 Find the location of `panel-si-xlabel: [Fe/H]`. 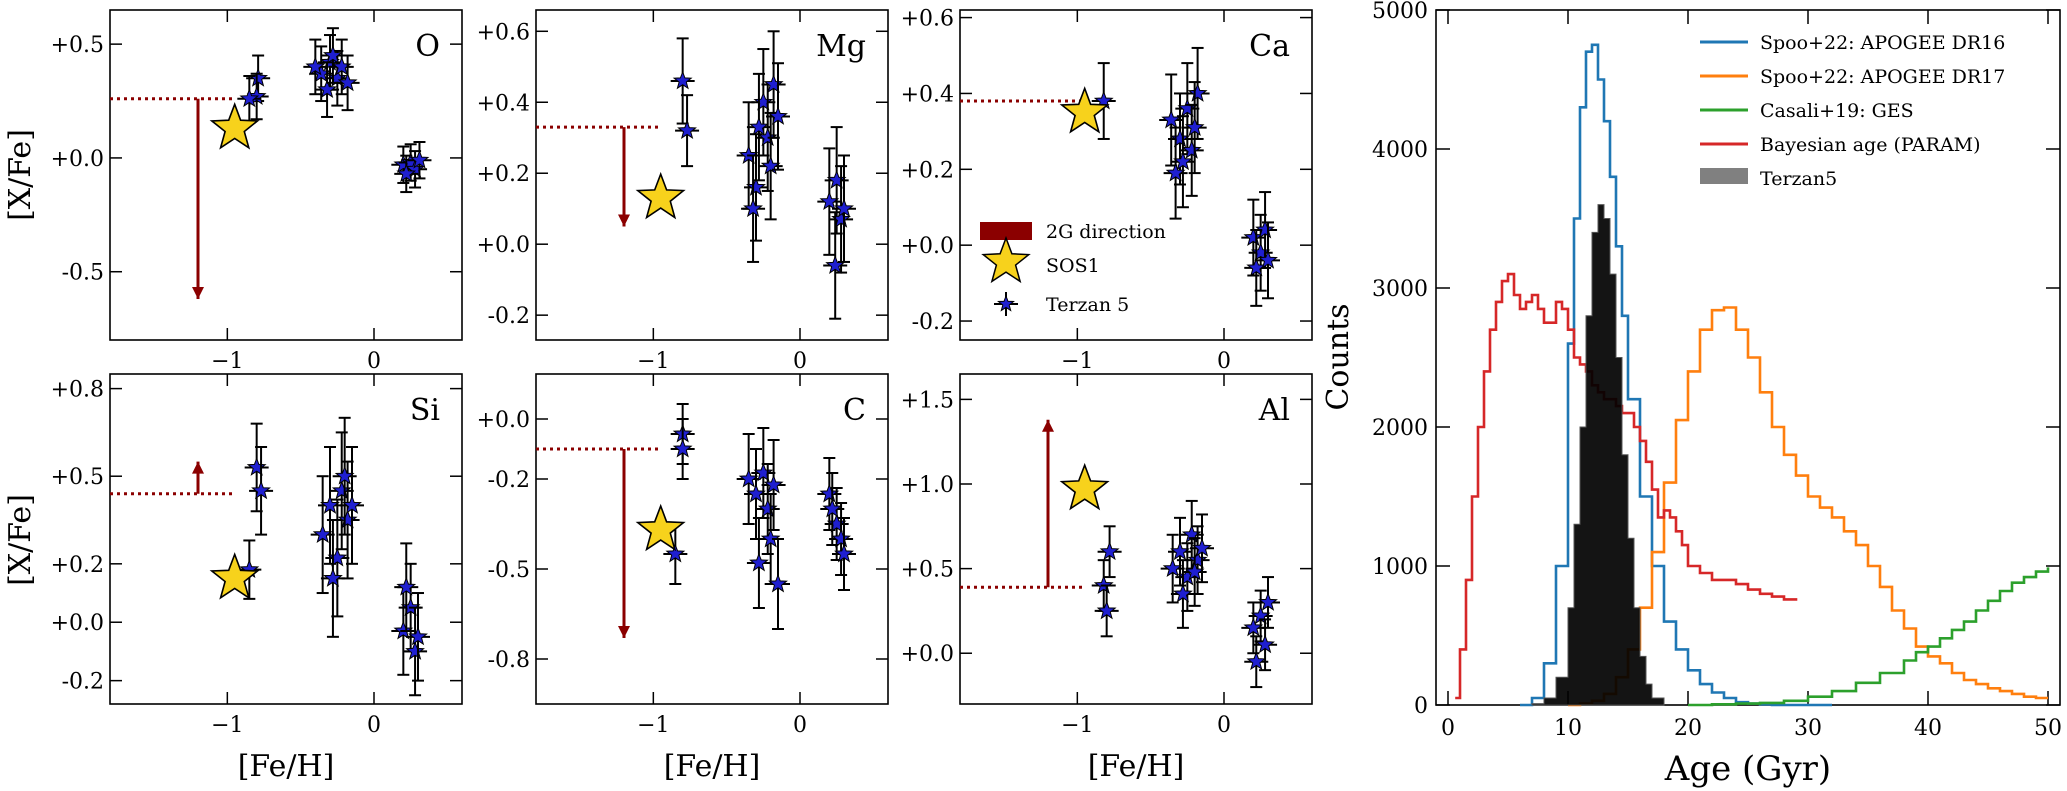

panel-si-xlabel: [Fe/H] is located at coordinates (286, 766).